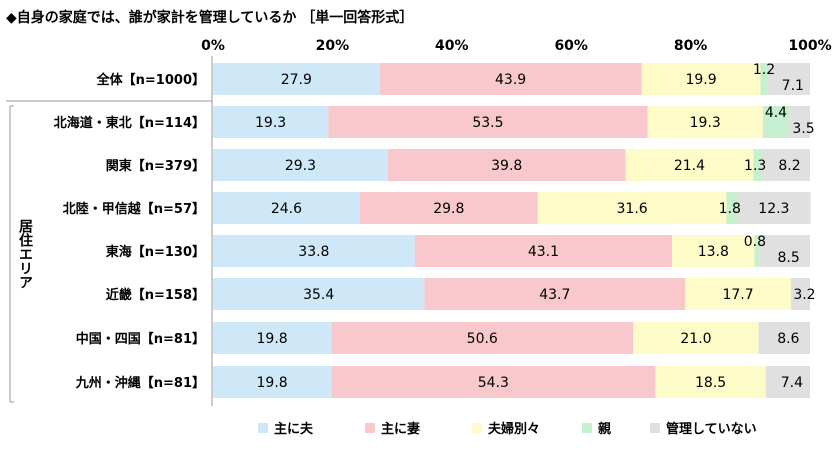  What do you see at coordinates (134, 209) in the screenshot?
I see `category-label: 北陸・甲信越【n=57】` at bounding box center [134, 209].